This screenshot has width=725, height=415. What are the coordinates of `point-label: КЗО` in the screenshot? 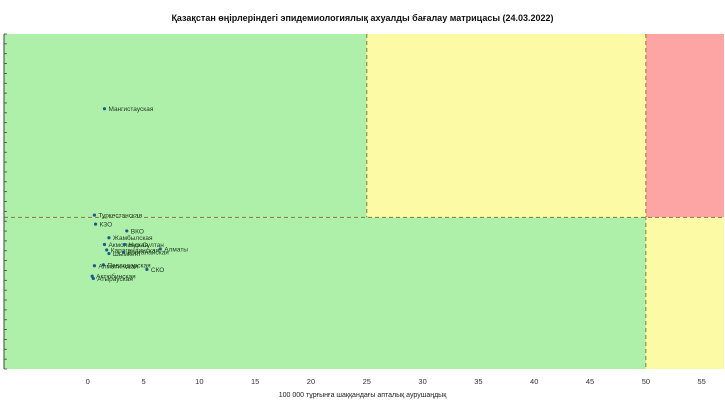 It's located at (106, 225).